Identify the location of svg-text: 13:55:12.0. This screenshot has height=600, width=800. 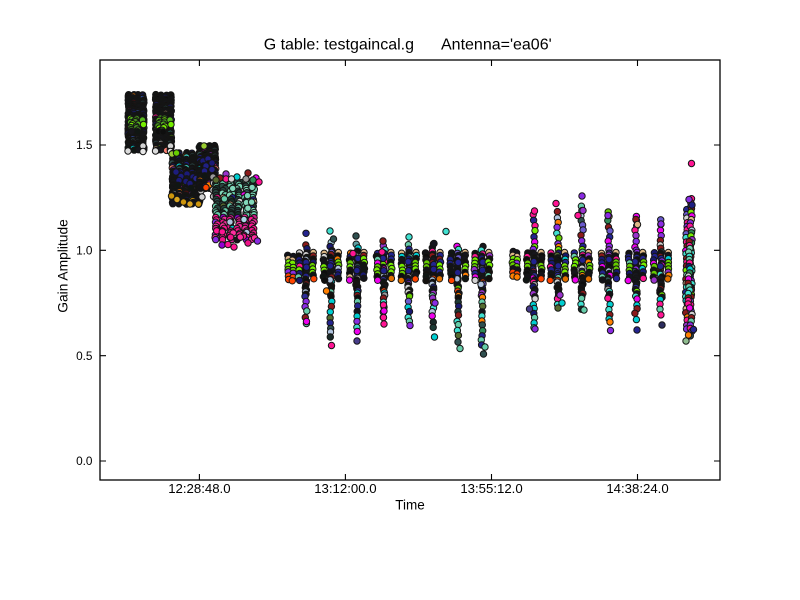
(491, 488).